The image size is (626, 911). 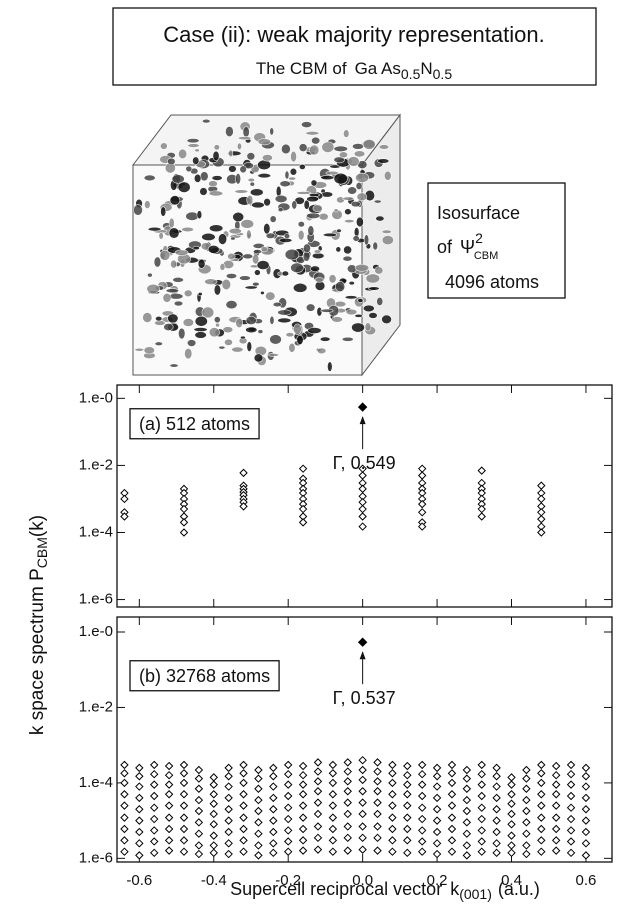 I want to click on x-axis-label-text: k, so click(x=455, y=889).